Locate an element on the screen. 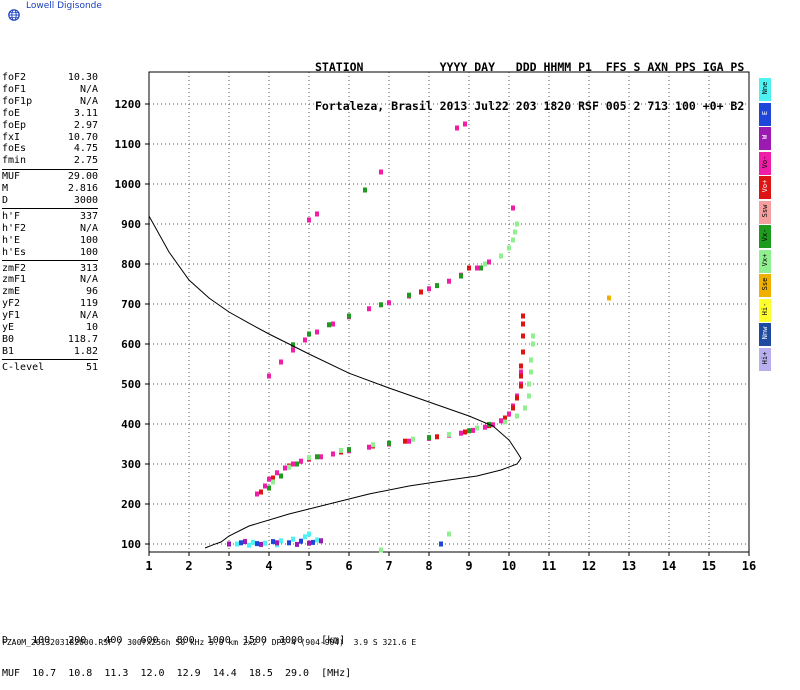 This screenshot has width=800, height=690. param-row: foF1p N/A is located at coordinates (50, 102).